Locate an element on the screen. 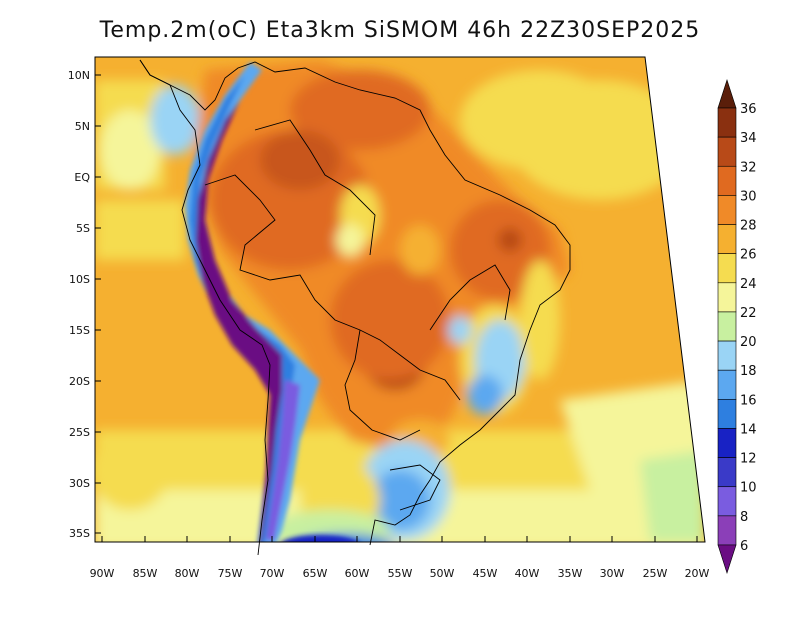 The image size is (800, 618). lat-label: 10N is located at coordinates (79, 75).